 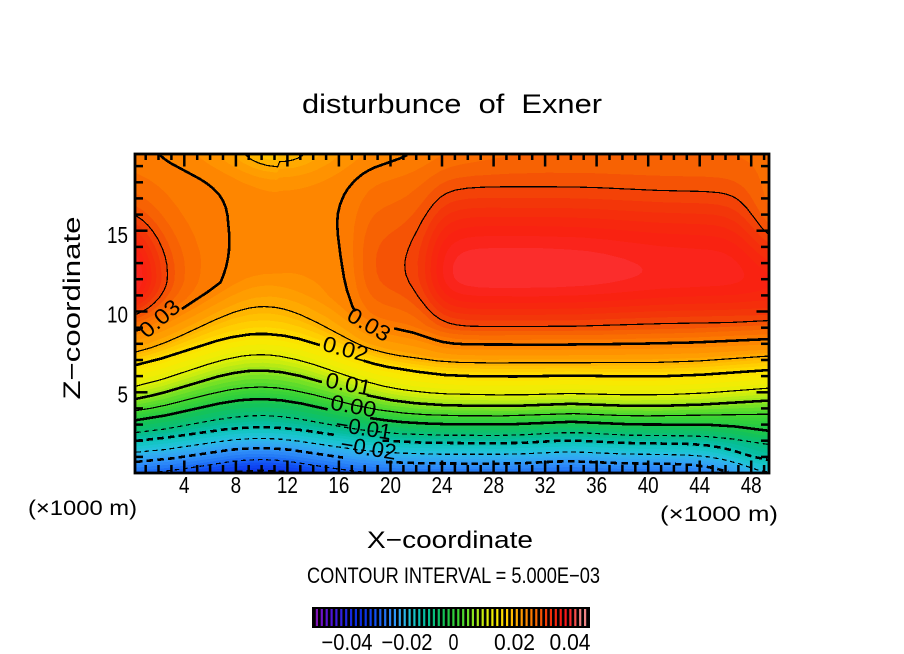 I want to click on svg-text: 16, so click(x=338, y=485).